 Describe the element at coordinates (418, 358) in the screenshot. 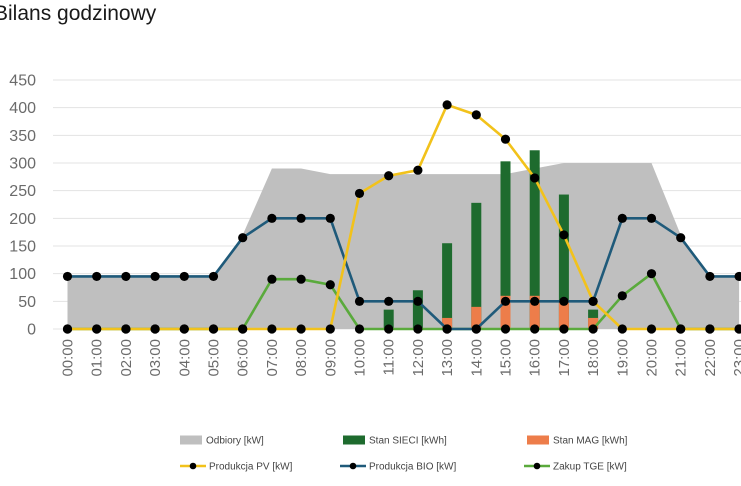

I see `x-tick-label: 12:00` at that location.